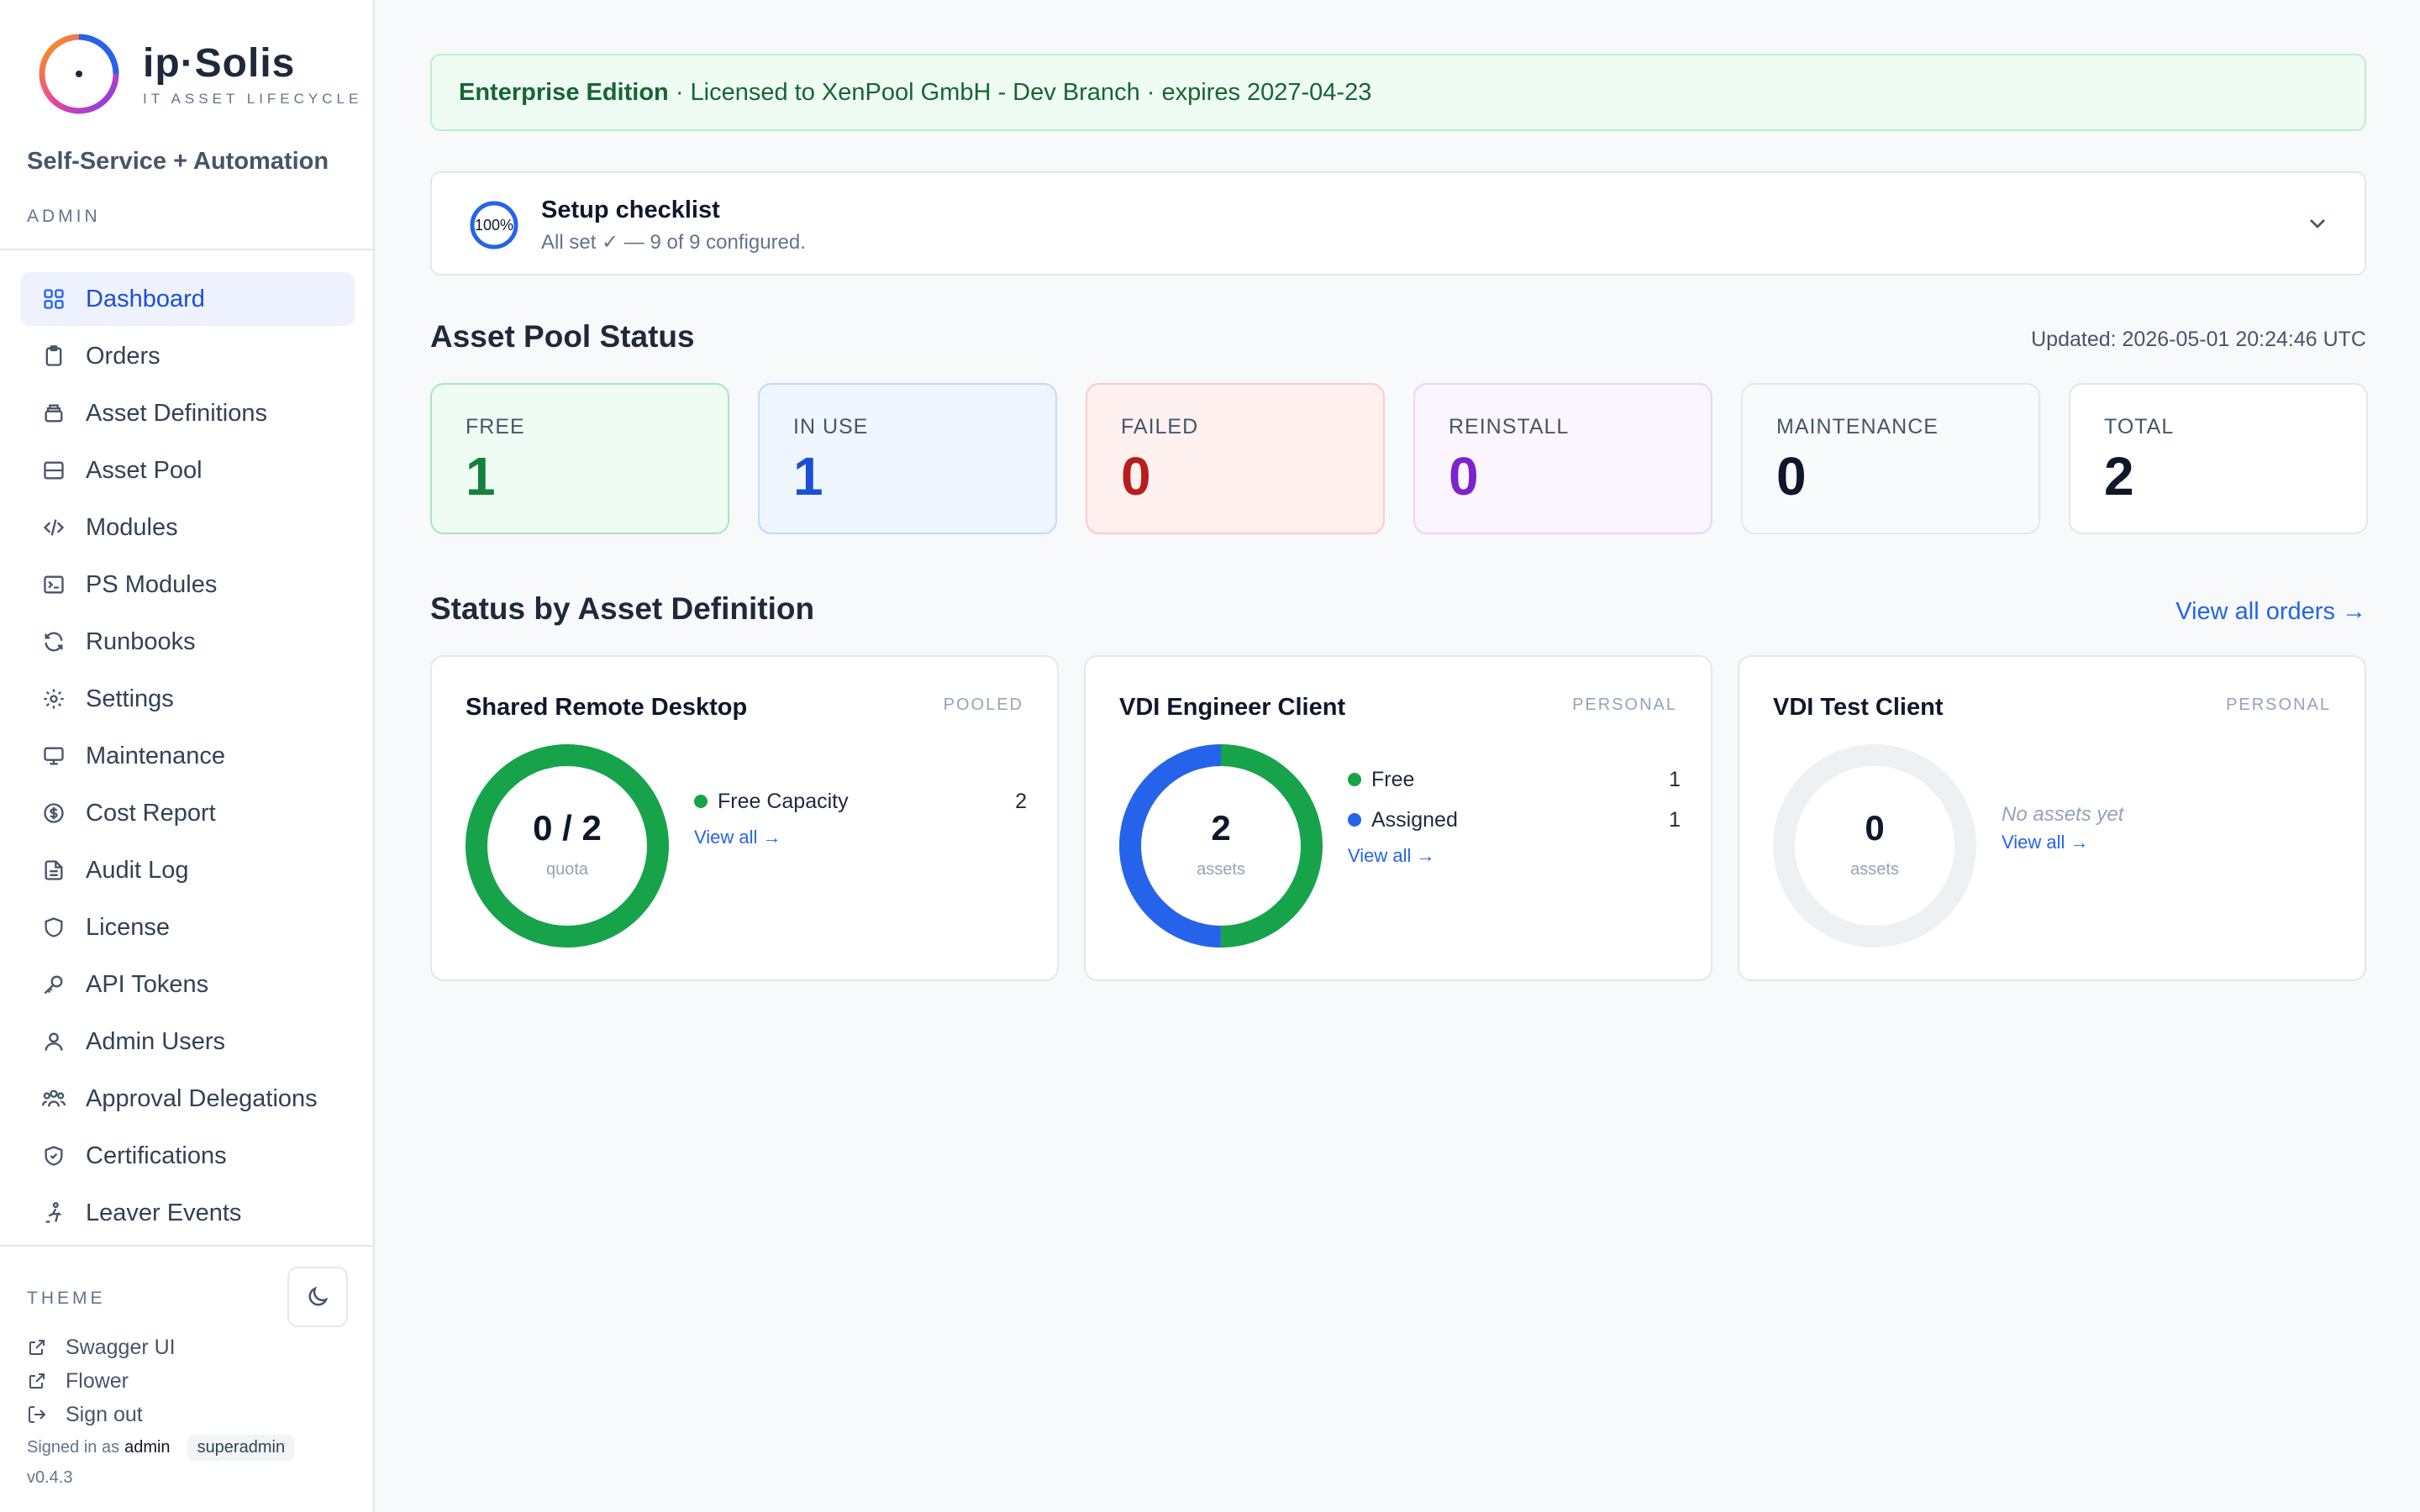 The width and height of the screenshot is (2420, 1512). What do you see at coordinates (1514, 820) in the screenshot?
I see `legend-item: Assigned 1` at bounding box center [1514, 820].